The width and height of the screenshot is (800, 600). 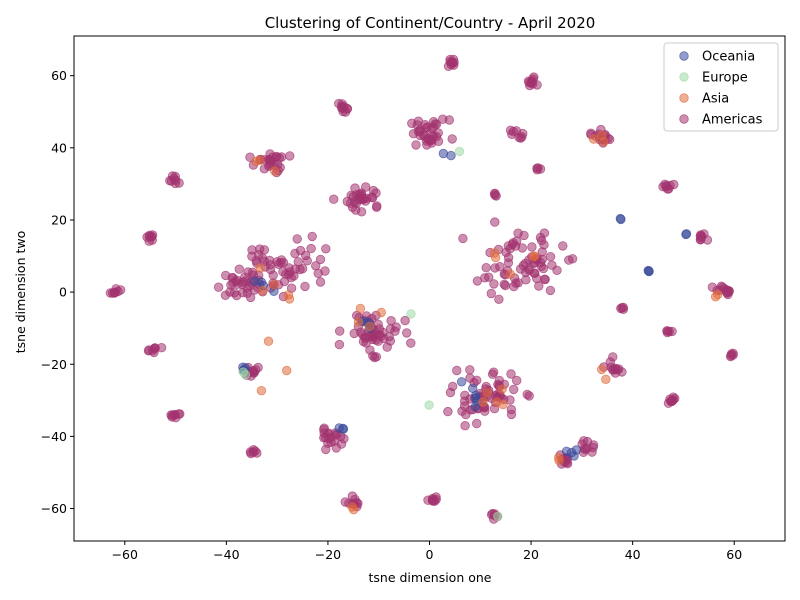 I want to click on x-tick-label: −20, so click(x=328, y=554).